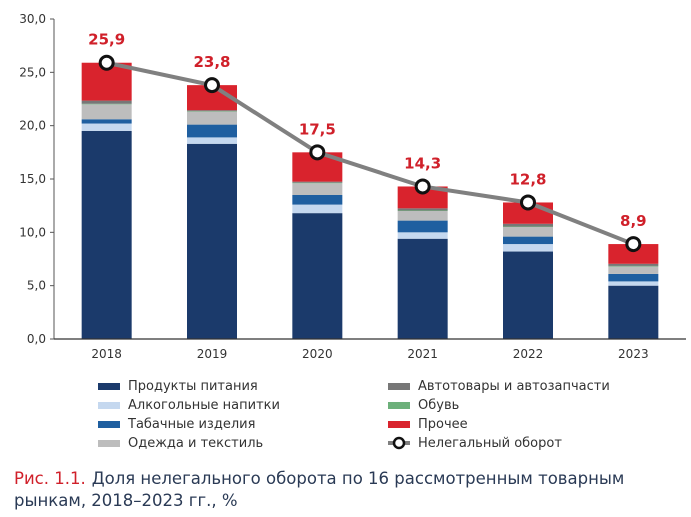  I want to click on legend-item-tobacco: Табачные изделия, so click(243, 424).